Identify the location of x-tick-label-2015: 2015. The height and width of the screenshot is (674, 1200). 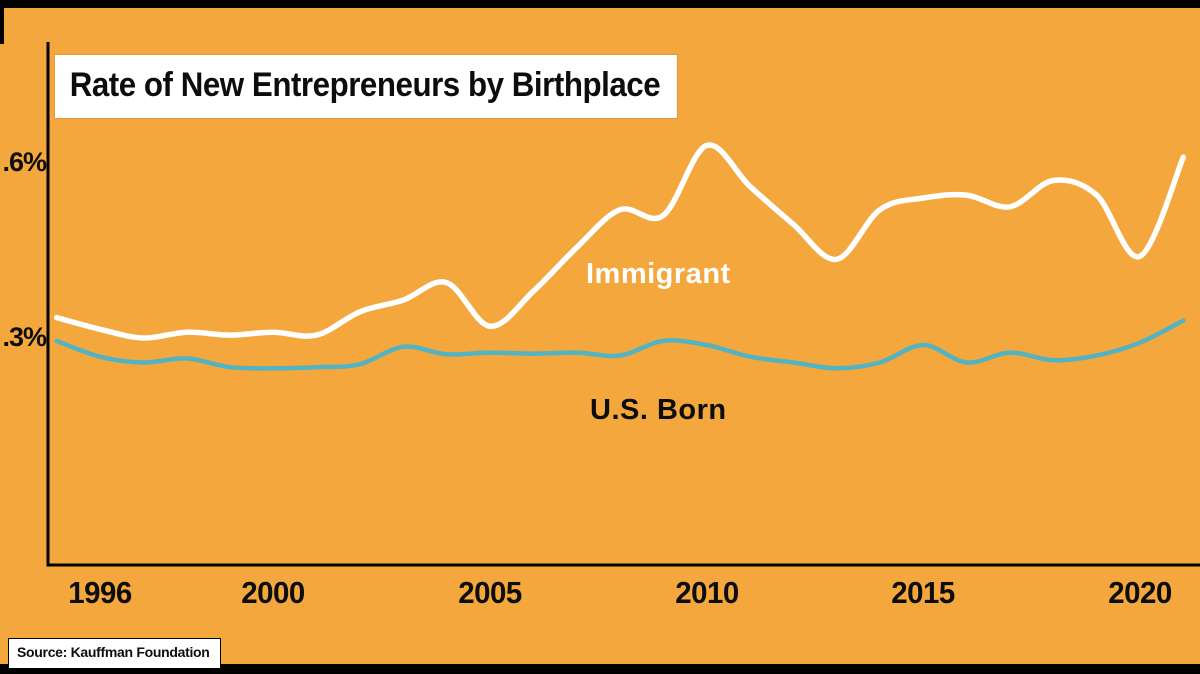
(923, 592).